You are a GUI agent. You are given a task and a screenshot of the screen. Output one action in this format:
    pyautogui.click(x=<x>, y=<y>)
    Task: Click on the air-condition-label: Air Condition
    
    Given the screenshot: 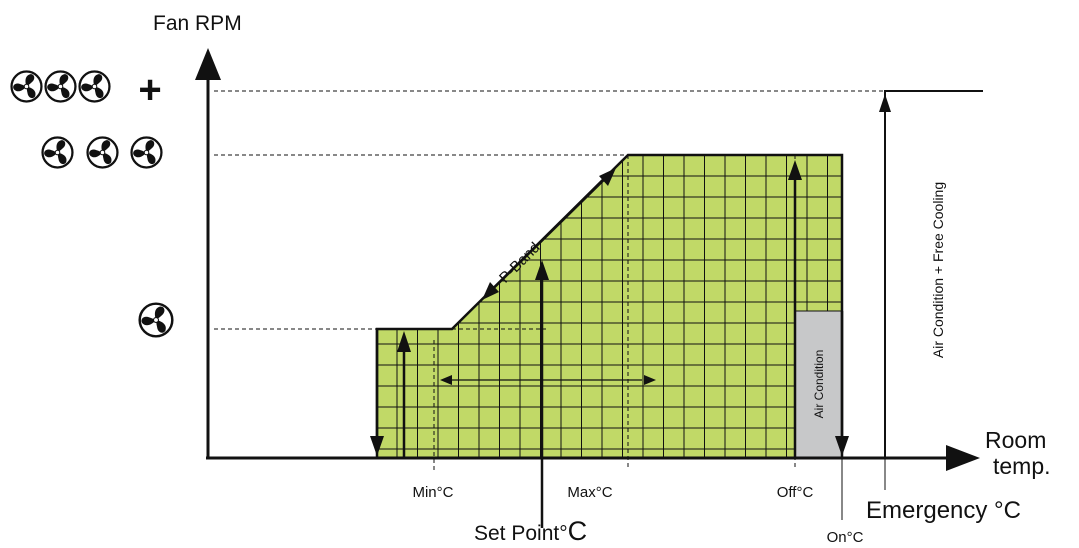 What is the action you would take?
    pyautogui.click(x=819, y=384)
    